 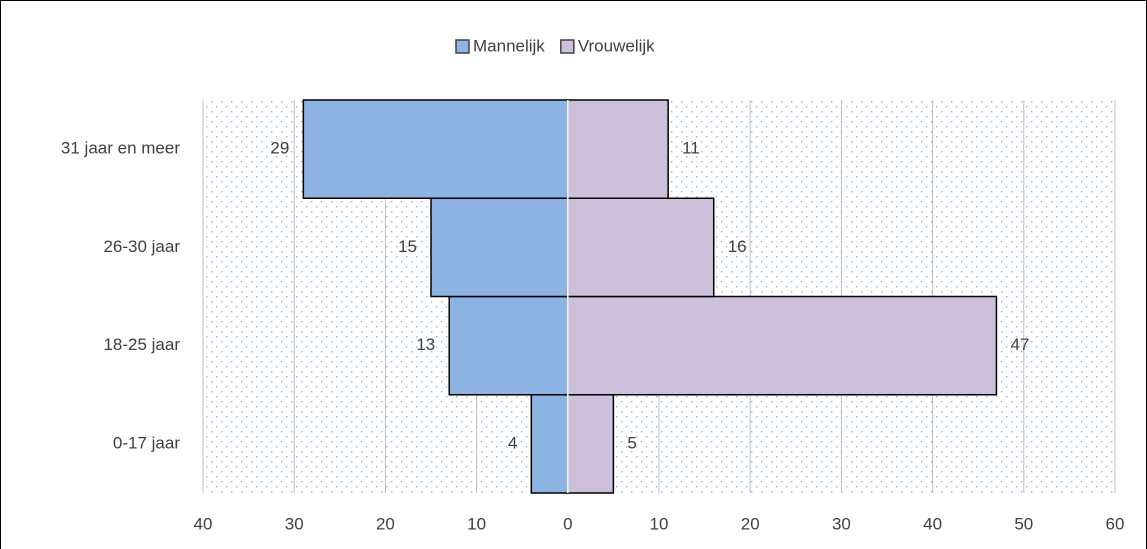 I want to click on x-tick-label: 0, so click(x=567, y=523).